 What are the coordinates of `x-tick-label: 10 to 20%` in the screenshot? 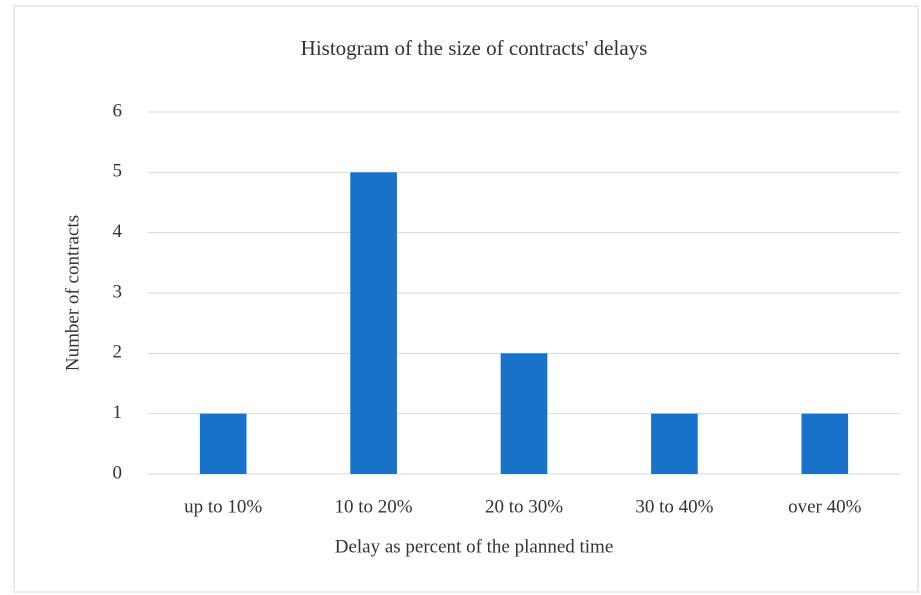 It's located at (374, 506).